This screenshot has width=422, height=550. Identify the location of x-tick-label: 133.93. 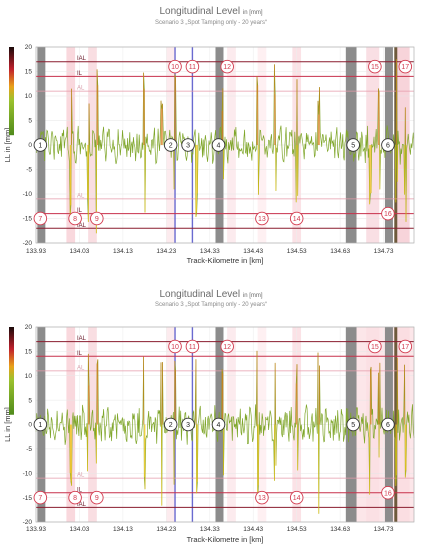
(36, 251).